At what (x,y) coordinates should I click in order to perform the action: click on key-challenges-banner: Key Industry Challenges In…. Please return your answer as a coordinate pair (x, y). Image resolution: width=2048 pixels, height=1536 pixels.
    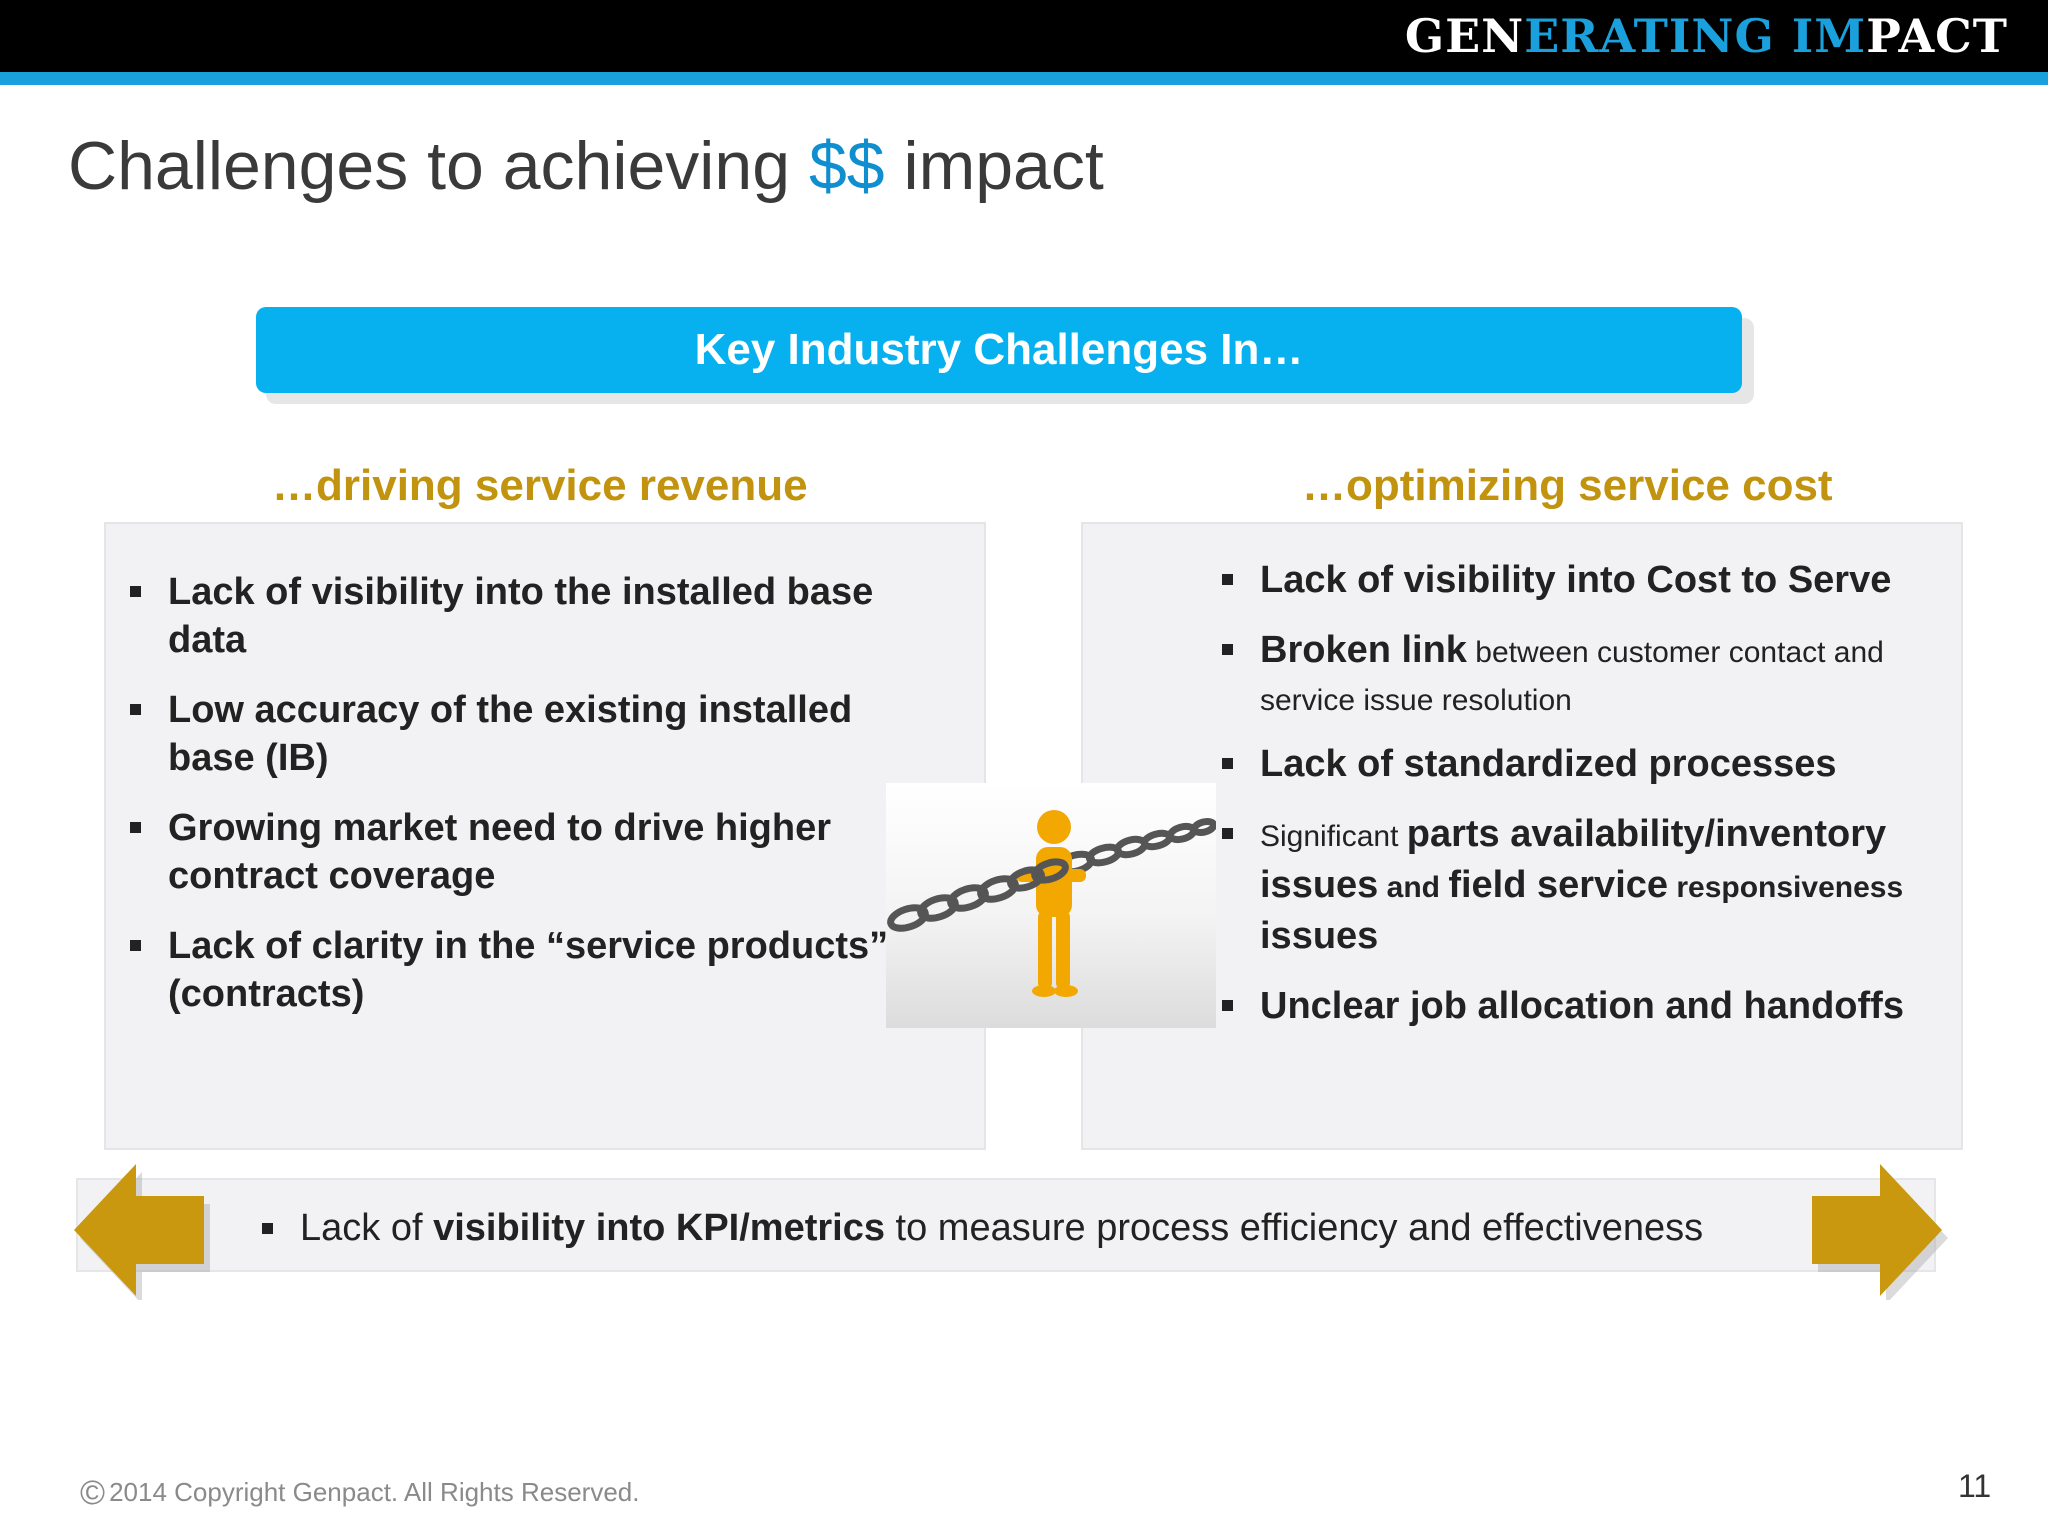
    Looking at the image, I should click on (999, 350).